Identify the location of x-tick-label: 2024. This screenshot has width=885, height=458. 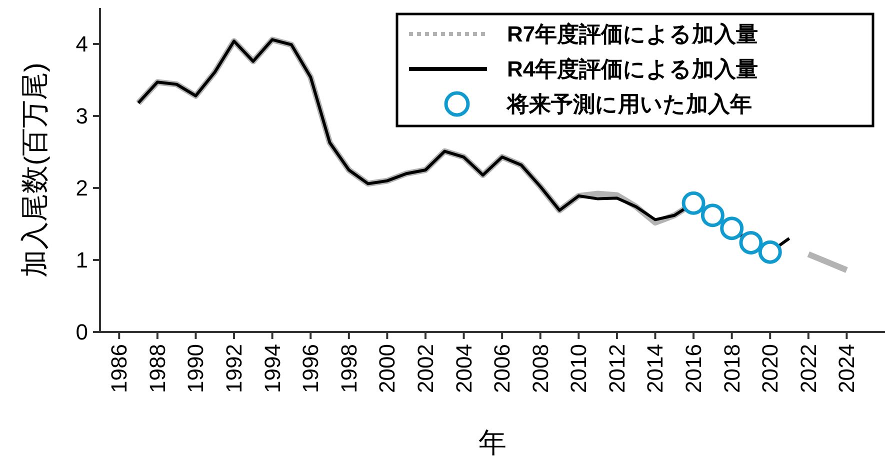
(847, 368).